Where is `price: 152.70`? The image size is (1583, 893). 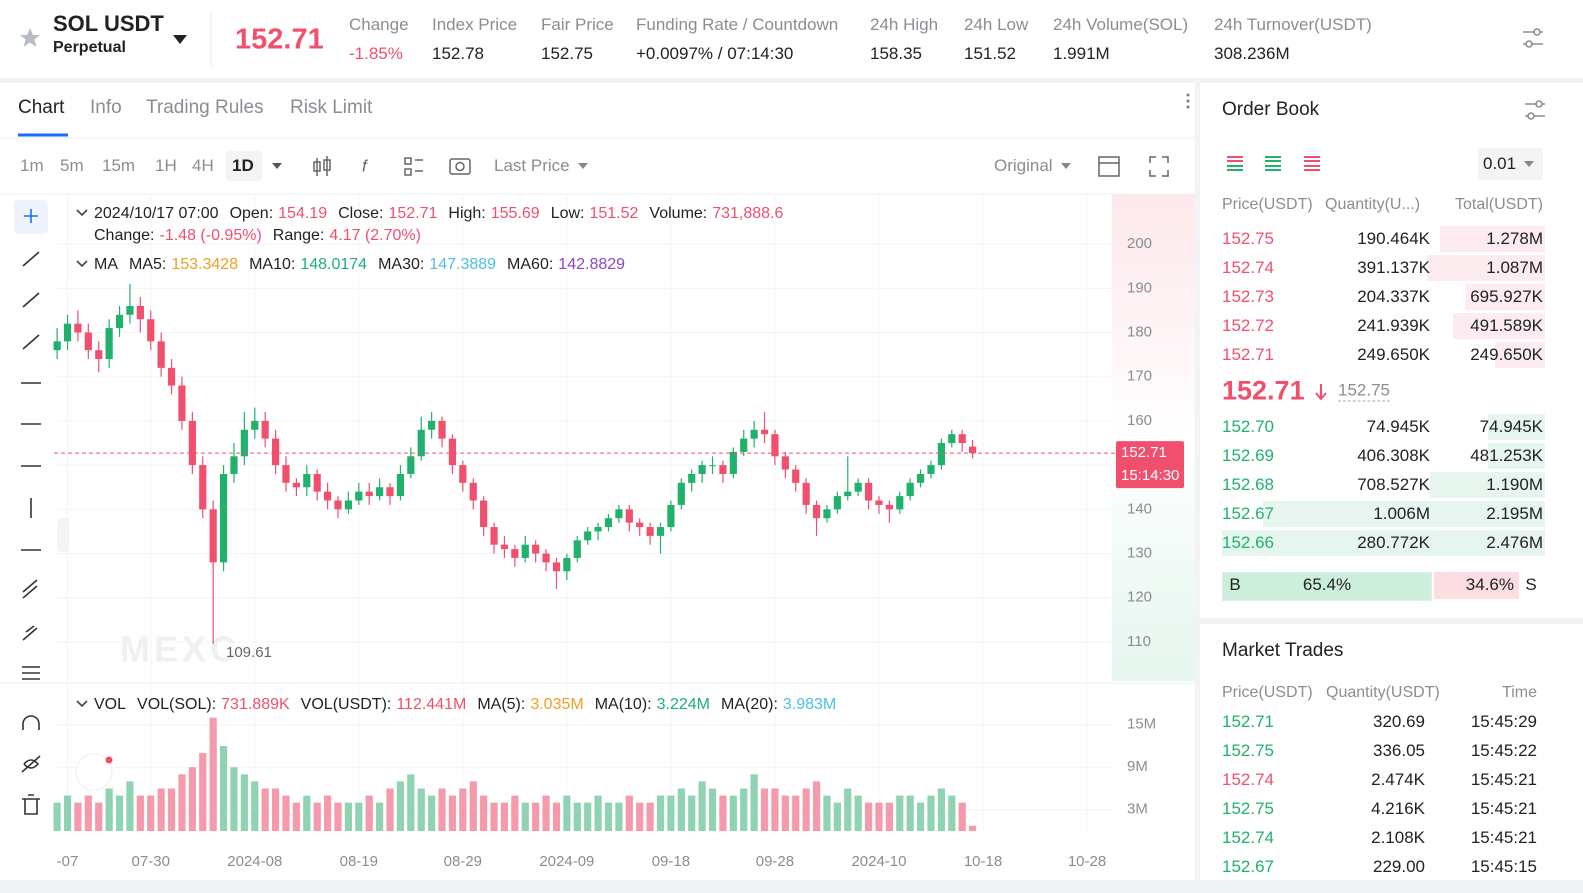 price: 152.70 is located at coordinates (1248, 426).